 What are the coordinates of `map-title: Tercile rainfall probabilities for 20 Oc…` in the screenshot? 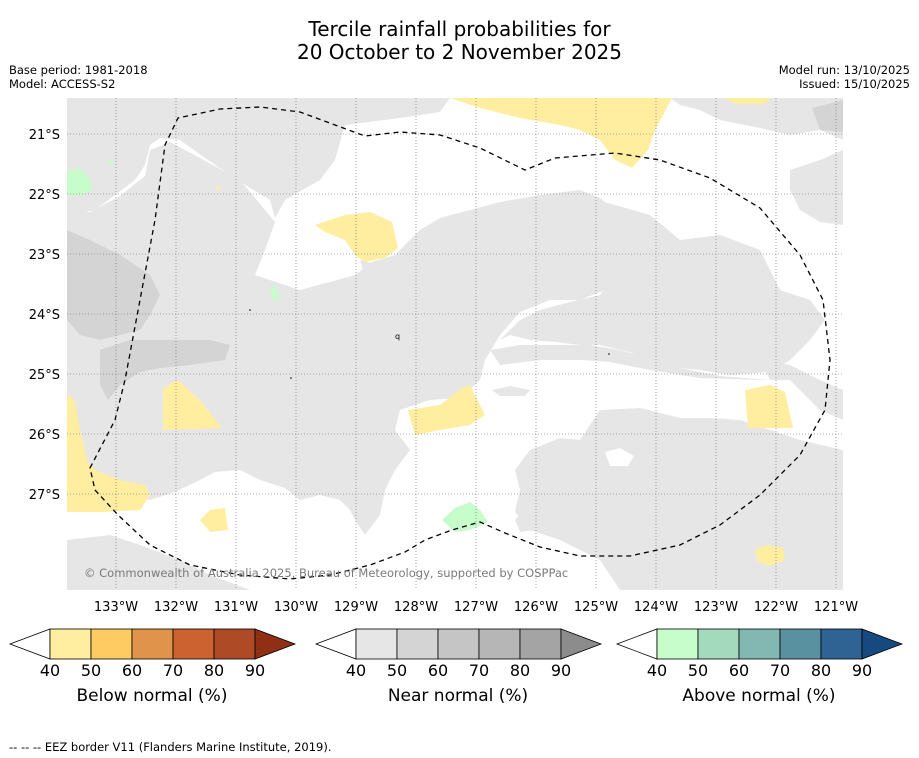 It's located at (459, 41).